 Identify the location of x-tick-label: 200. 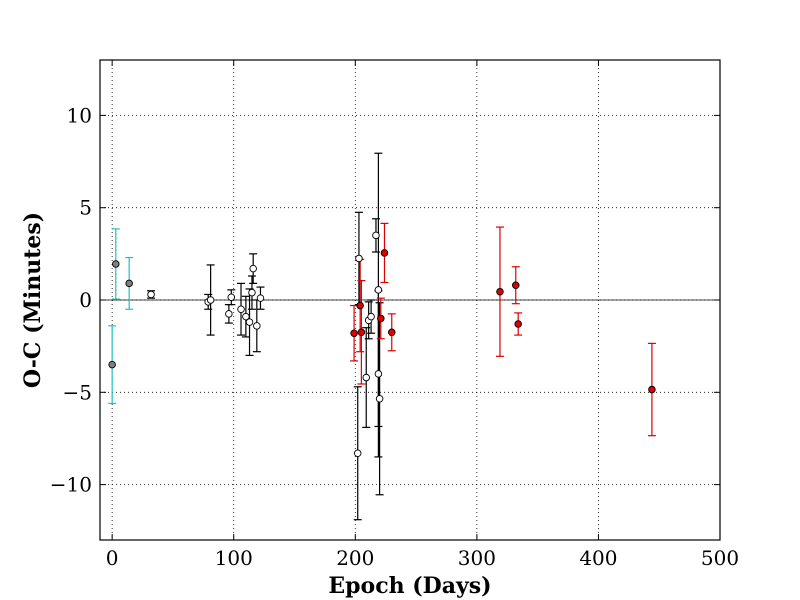
(355, 558).